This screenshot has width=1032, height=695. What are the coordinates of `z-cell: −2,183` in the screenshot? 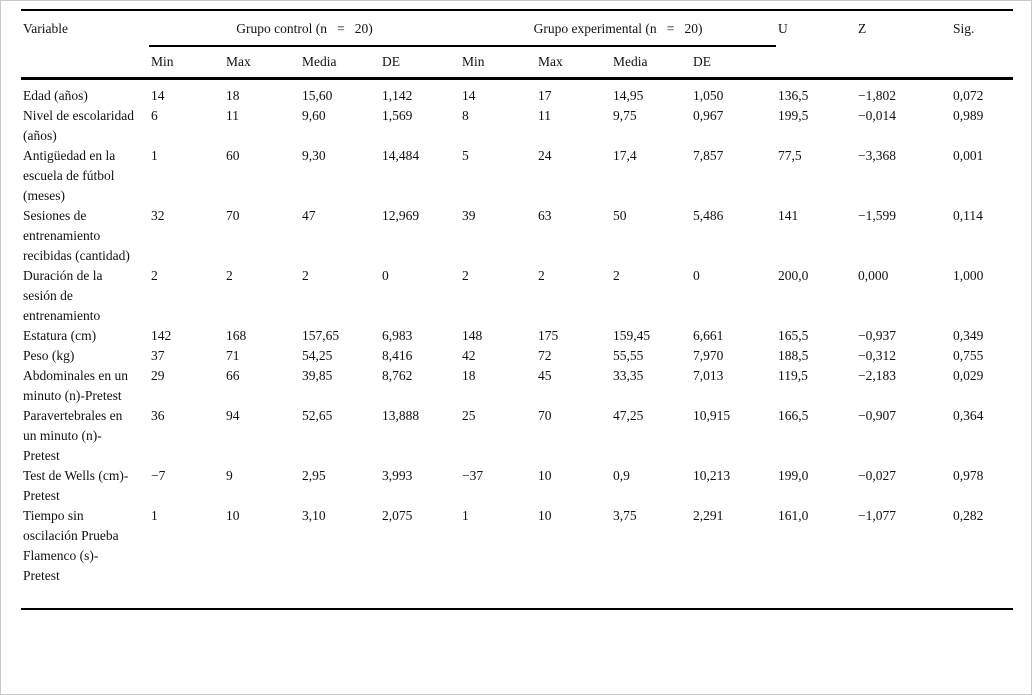 It's located at (877, 375).